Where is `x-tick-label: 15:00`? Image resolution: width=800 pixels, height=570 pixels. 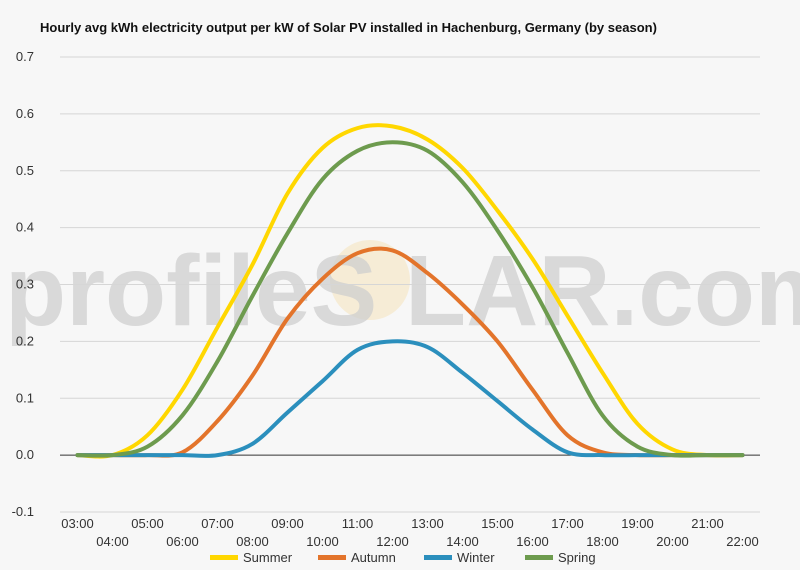
x-tick-label: 15:00 is located at coordinates (497, 523).